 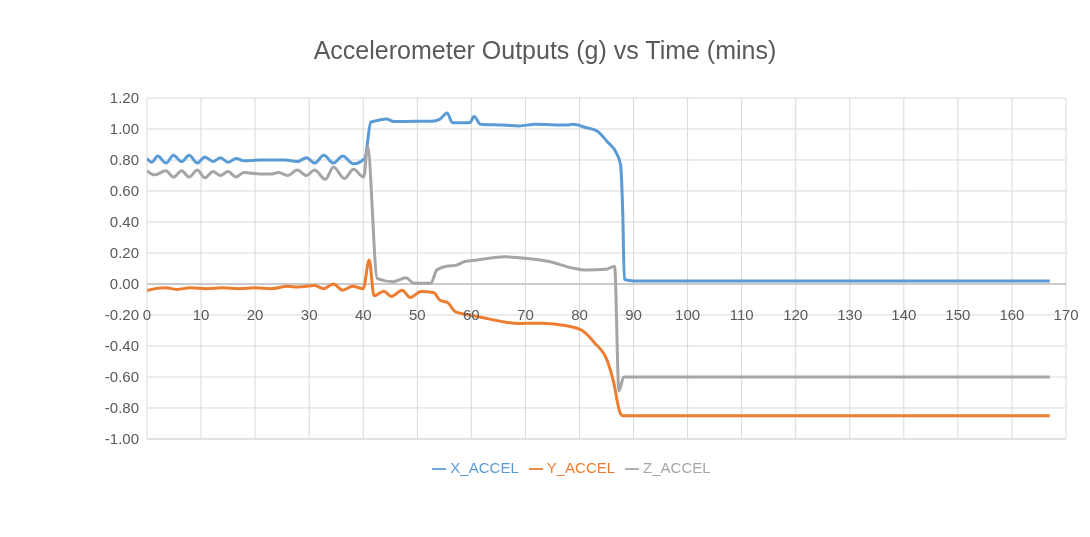 I want to click on y-tick-label: 0.60, so click(x=124, y=191).